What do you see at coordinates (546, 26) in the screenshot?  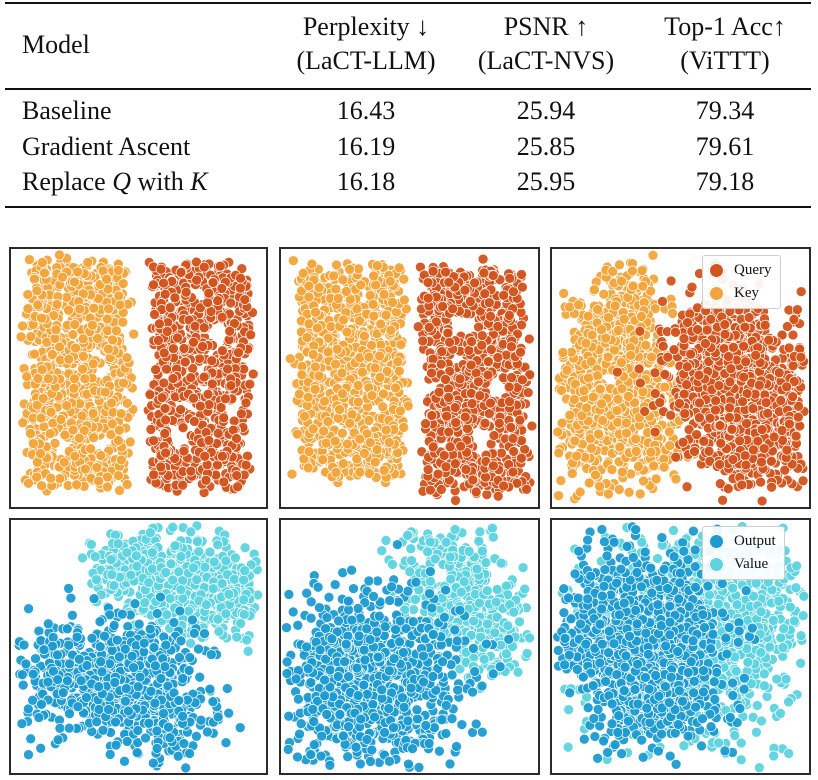 I see `header-psnr: PSNR ↑` at bounding box center [546, 26].